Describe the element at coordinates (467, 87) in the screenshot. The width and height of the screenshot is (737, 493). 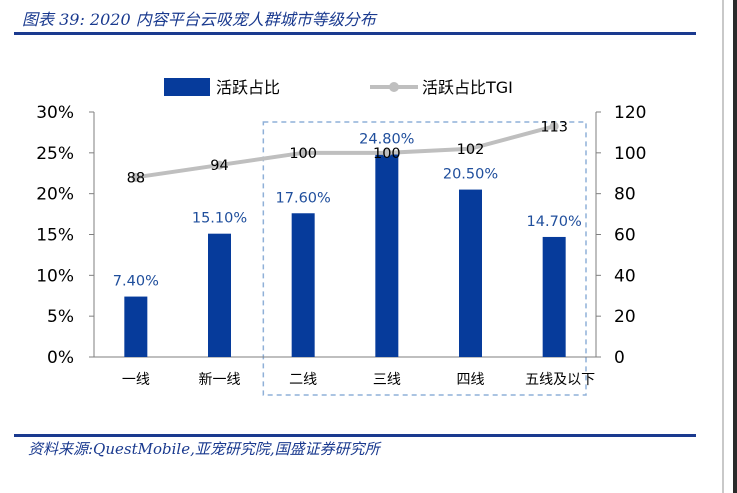
I see `legend-line-label: 活跃占比TGI` at that location.